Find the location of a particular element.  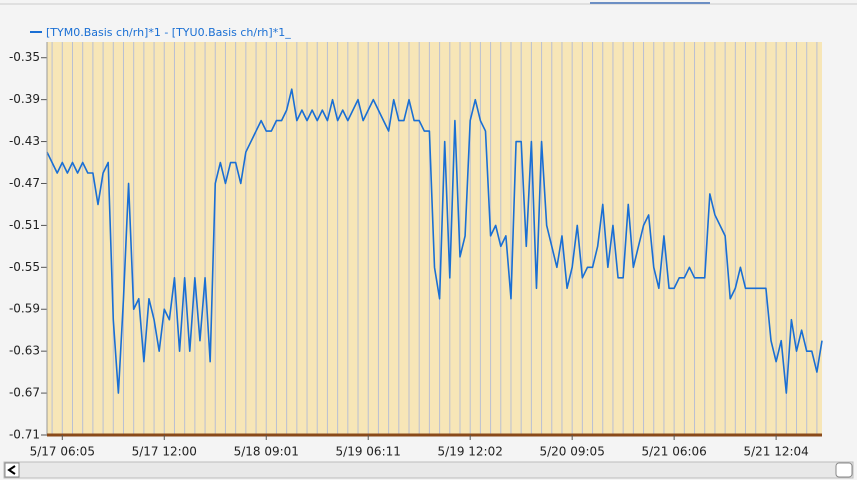

y-tick-label: -0.55 is located at coordinates (24, 267).